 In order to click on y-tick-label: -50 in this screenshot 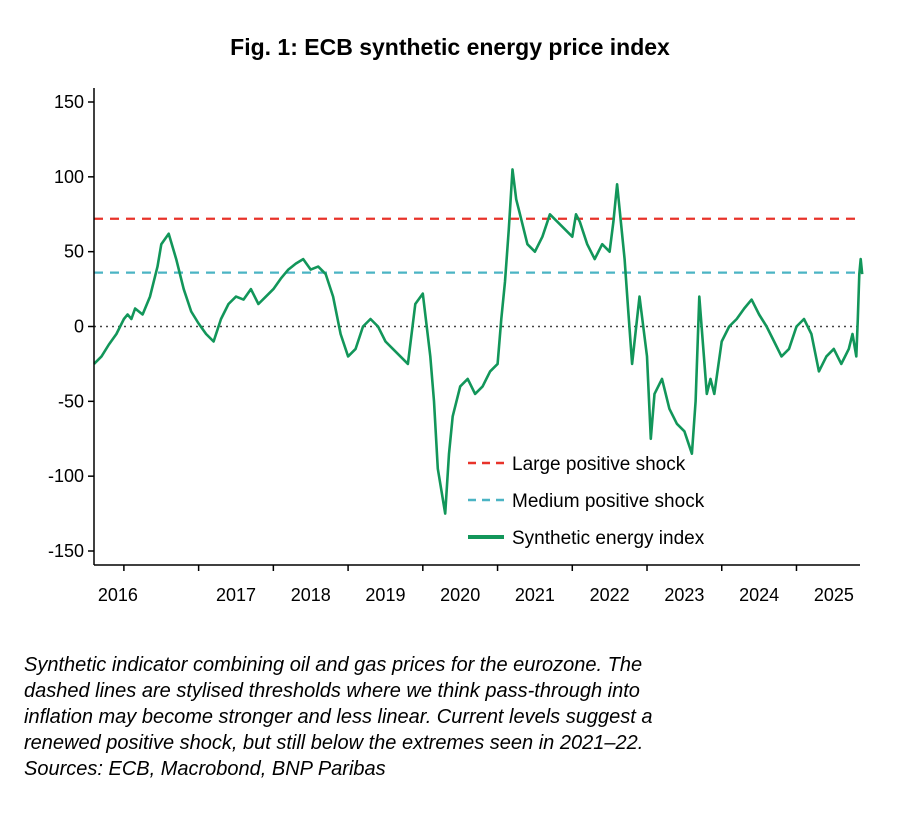, I will do `click(71, 401)`.